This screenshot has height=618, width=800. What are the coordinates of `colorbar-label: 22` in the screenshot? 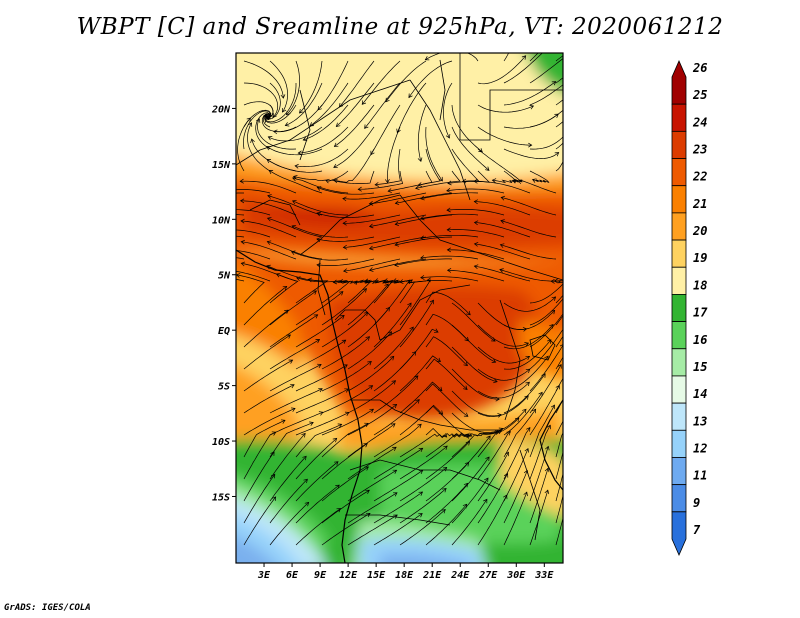 It's located at (699, 177).